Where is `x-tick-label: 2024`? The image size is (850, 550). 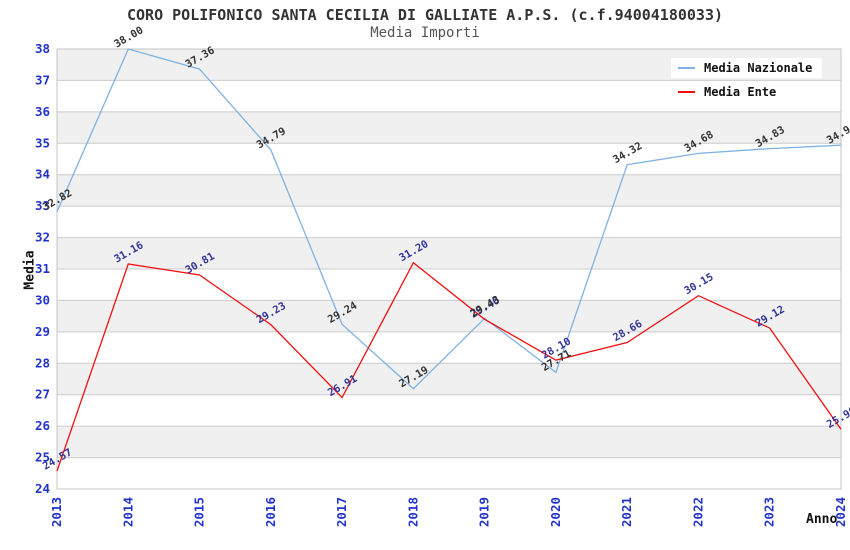
x-tick-label: 2024 is located at coordinates (840, 512).